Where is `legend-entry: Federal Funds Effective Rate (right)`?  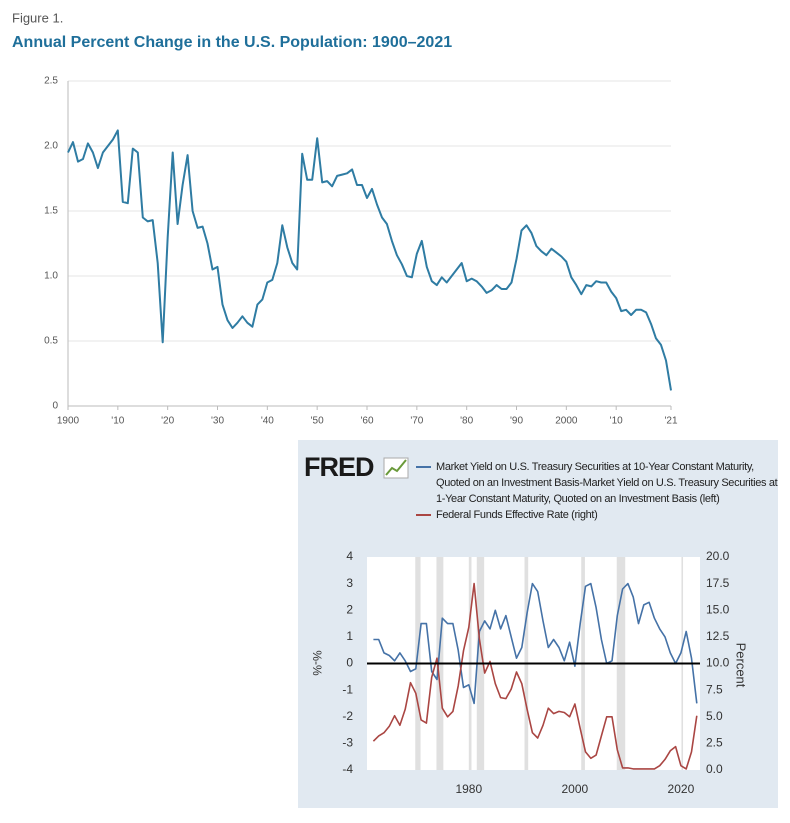
legend-entry: Federal Funds Effective Rate (right) is located at coordinates (597, 515).